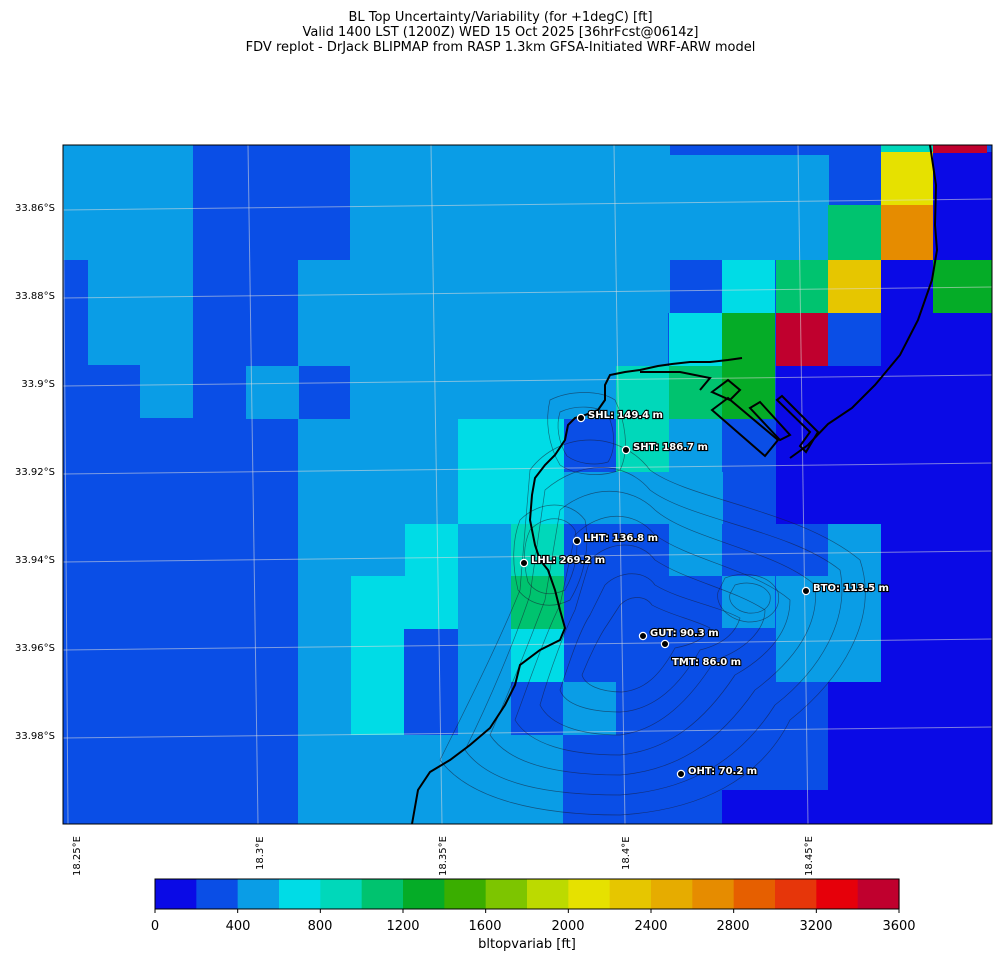  Describe the element at coordinates (726, 390) in the screenshot. I see `harbour-outline` at that location.